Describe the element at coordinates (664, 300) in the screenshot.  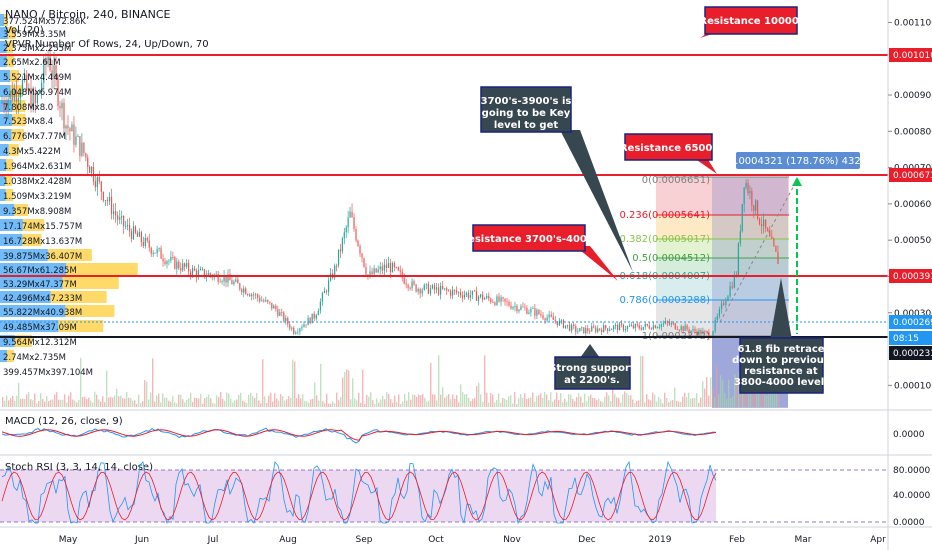
I see `fib-label: 0.786(0.0003288)` at that location.